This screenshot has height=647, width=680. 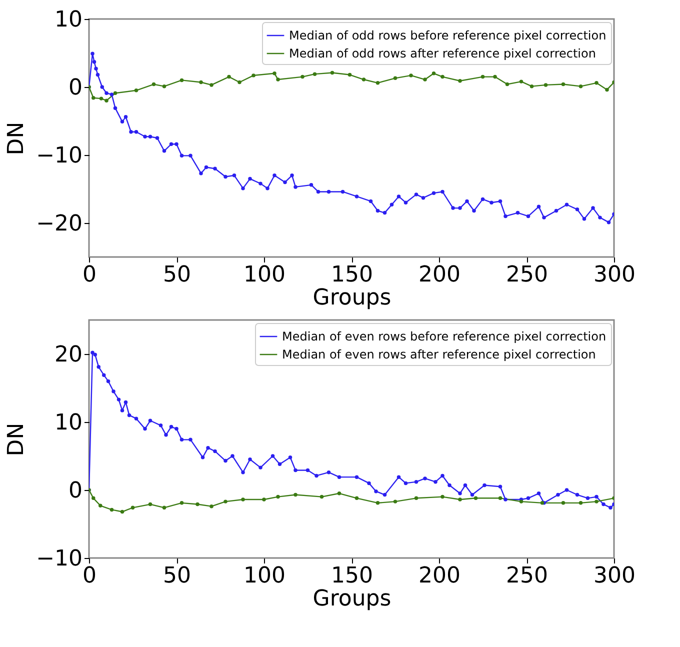 I want to click on y-tick-label: −20, so click(x=59, y=224).